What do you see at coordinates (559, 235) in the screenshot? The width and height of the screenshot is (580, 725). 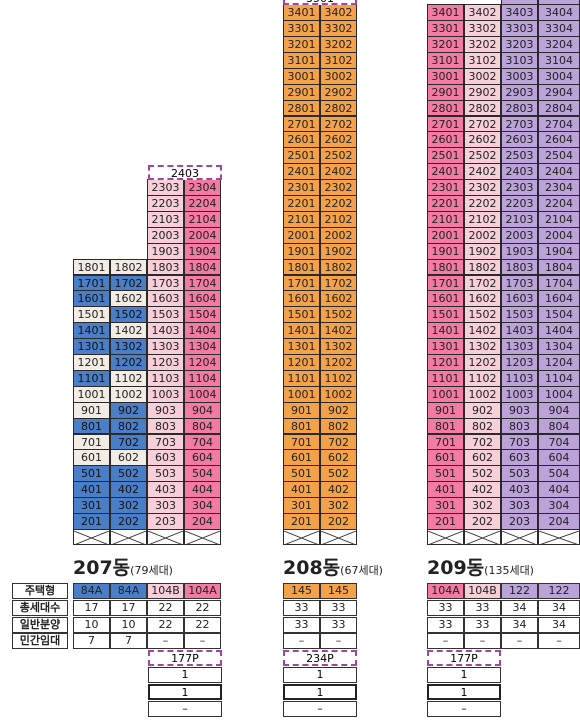 I see `unit-cell: 2004` at bounding box center [559, 235].